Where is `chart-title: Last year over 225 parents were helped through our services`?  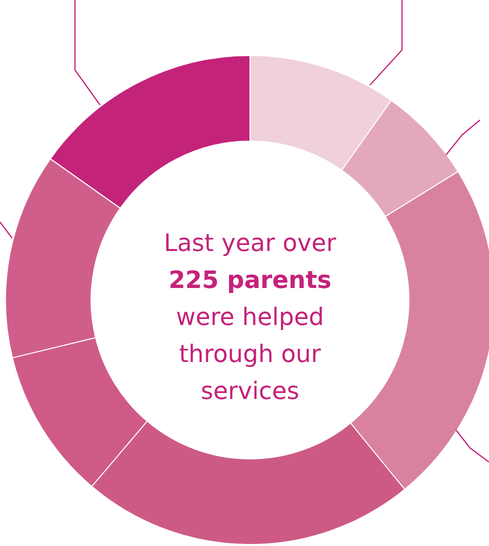 chart-title: Last year over 225 parents were helped through our services is located at coordinates (250, 317).